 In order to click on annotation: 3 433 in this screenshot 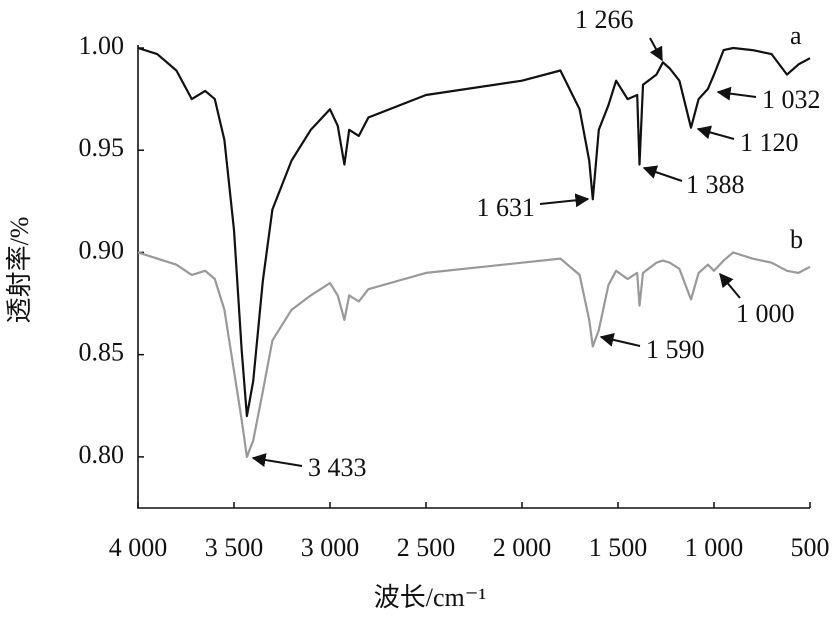, I will do `click(337, 467)`.